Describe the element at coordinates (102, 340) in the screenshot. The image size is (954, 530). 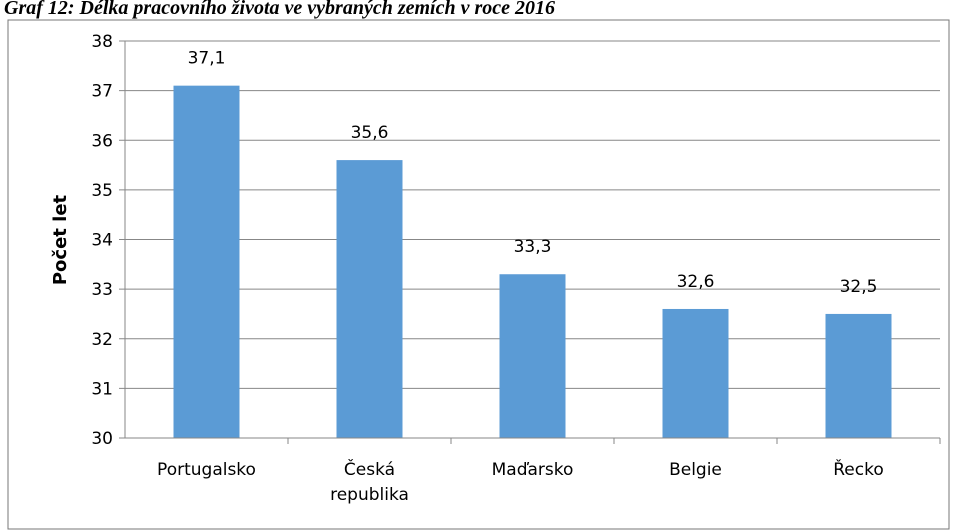
I see `y-tick-label: 32` at that location.